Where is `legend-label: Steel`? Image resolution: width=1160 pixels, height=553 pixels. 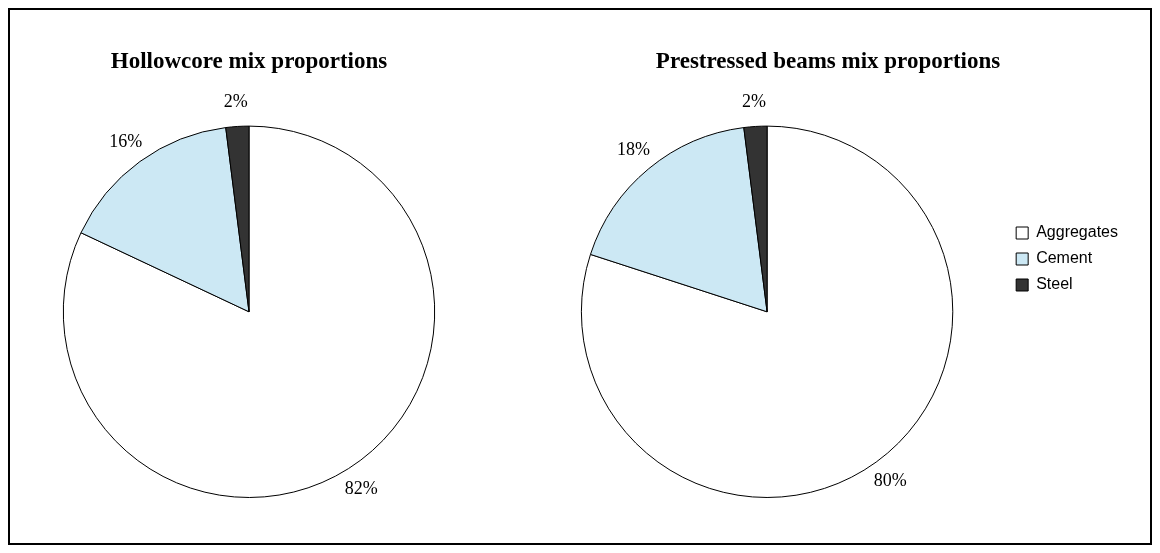
legend-label: Steel is located at coordinates (1054, 284).